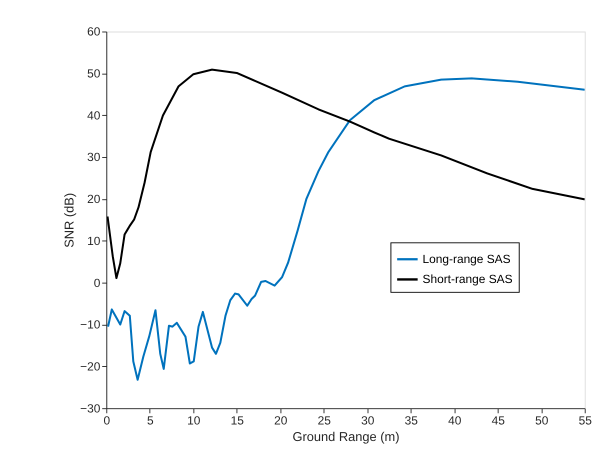 The height and width of the screenshot is (470, 615). What do you see at coordinates (94, 115) in the screenshot?
I see `y-tick-label: 40` at bounding box center [94, 115].